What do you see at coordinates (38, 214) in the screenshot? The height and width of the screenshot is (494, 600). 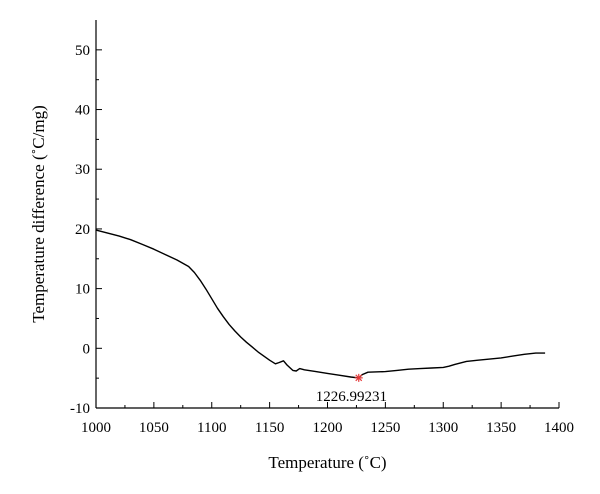 I see `y-axis-label: Temperature difference (˚C/mg)` at bounding box center [38, 214].